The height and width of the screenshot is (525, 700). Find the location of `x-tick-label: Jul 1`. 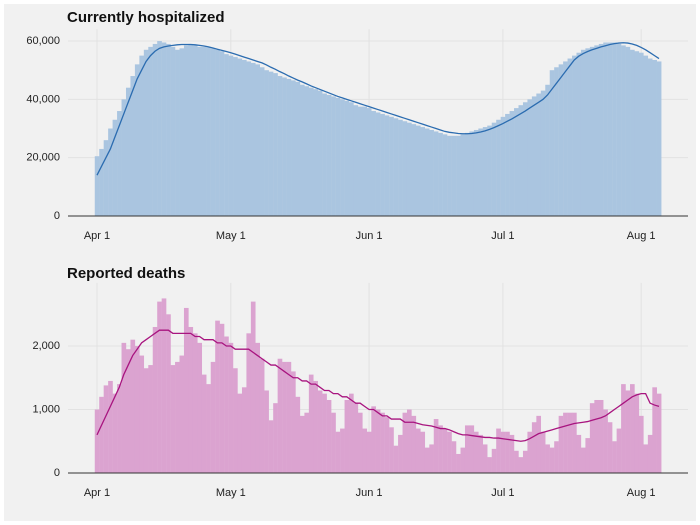

x-tick-label: Jul 1 is located at coordinates (502, 236).